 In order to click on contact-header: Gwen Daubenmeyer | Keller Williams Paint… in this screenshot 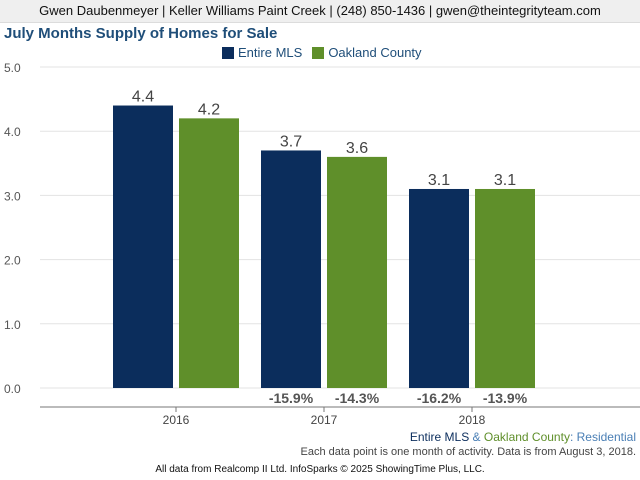, I will do `click(320, 11)`.